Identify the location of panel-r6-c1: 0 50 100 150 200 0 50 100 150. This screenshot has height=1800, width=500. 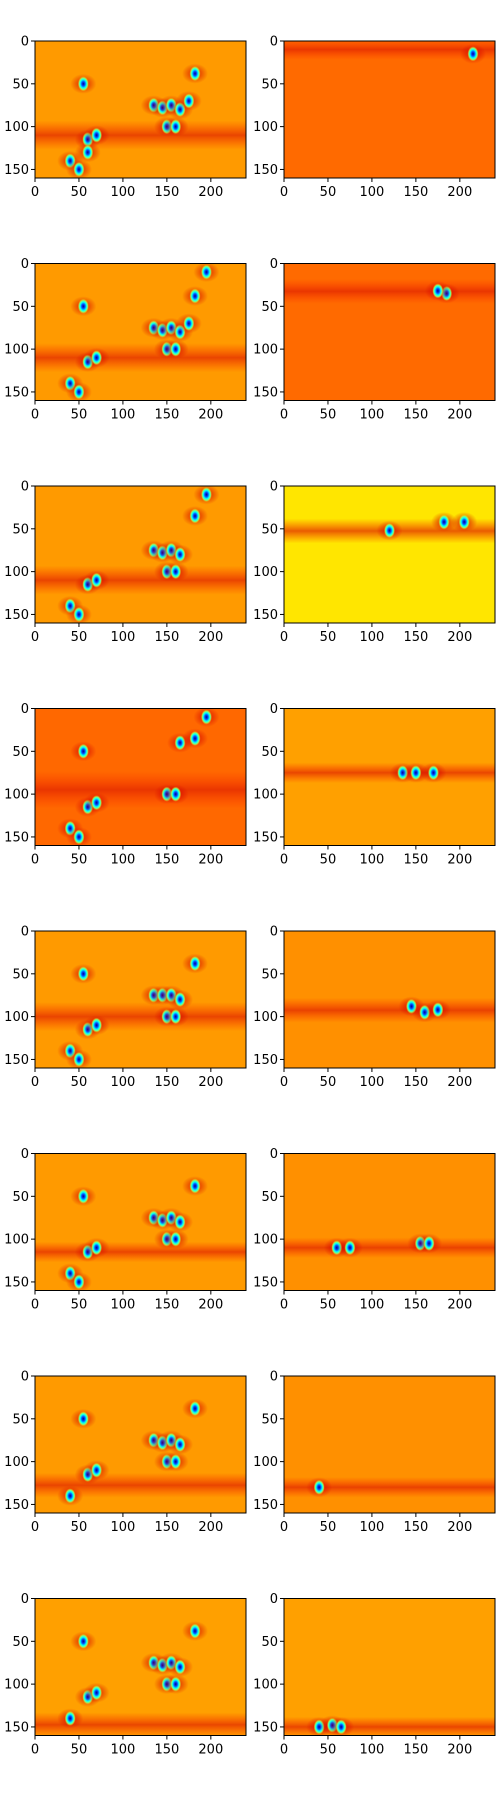
(374, 1452).